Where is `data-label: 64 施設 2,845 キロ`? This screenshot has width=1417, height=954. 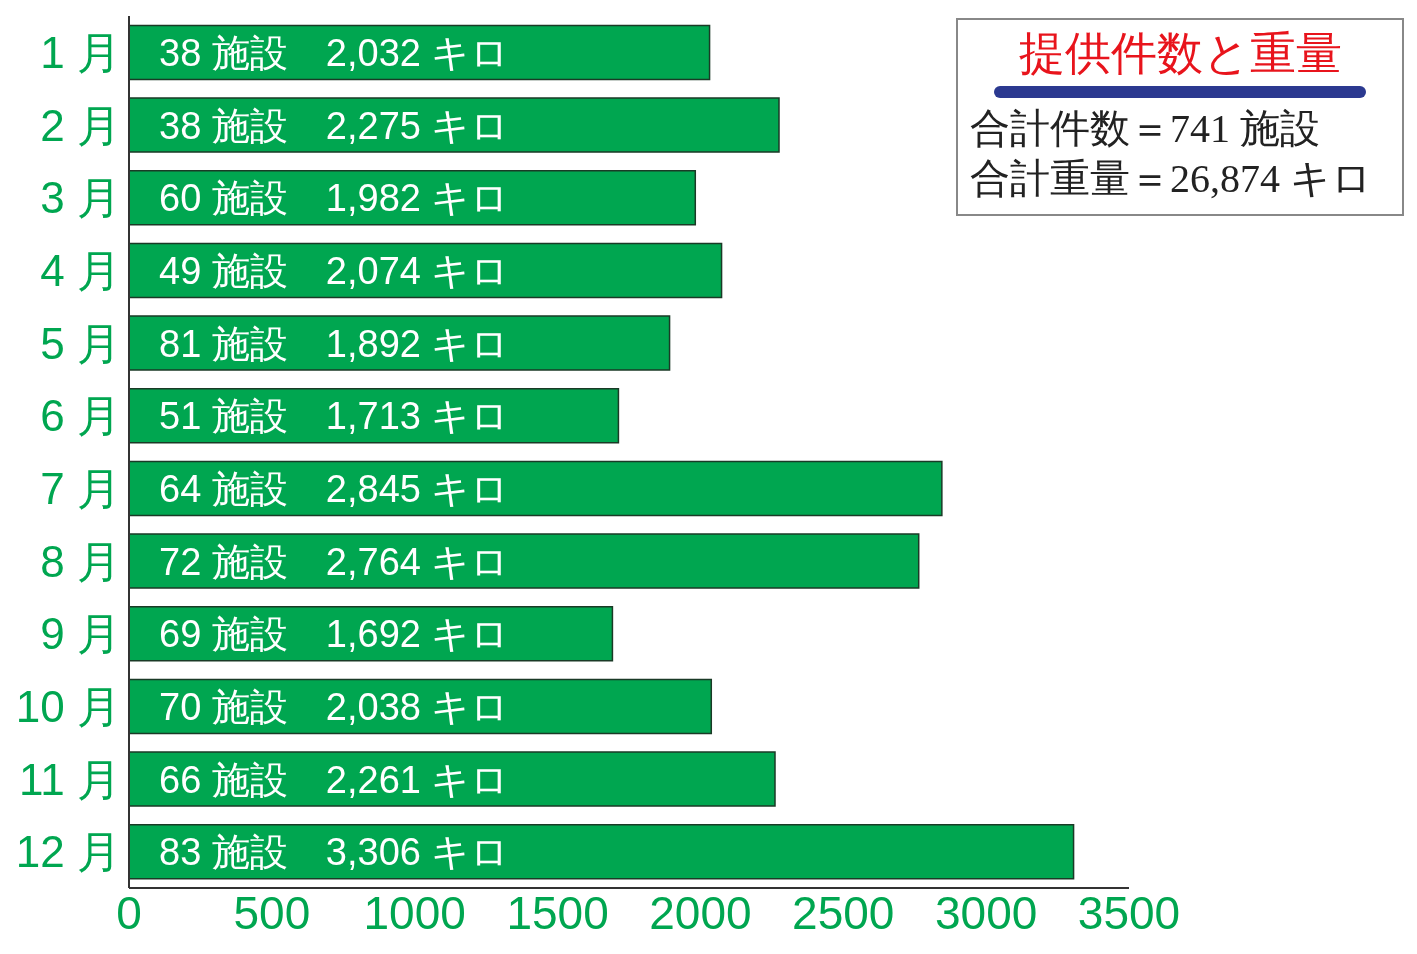 data-label: 64 施設 2,845 キロ is located at coordinates (334, 488).